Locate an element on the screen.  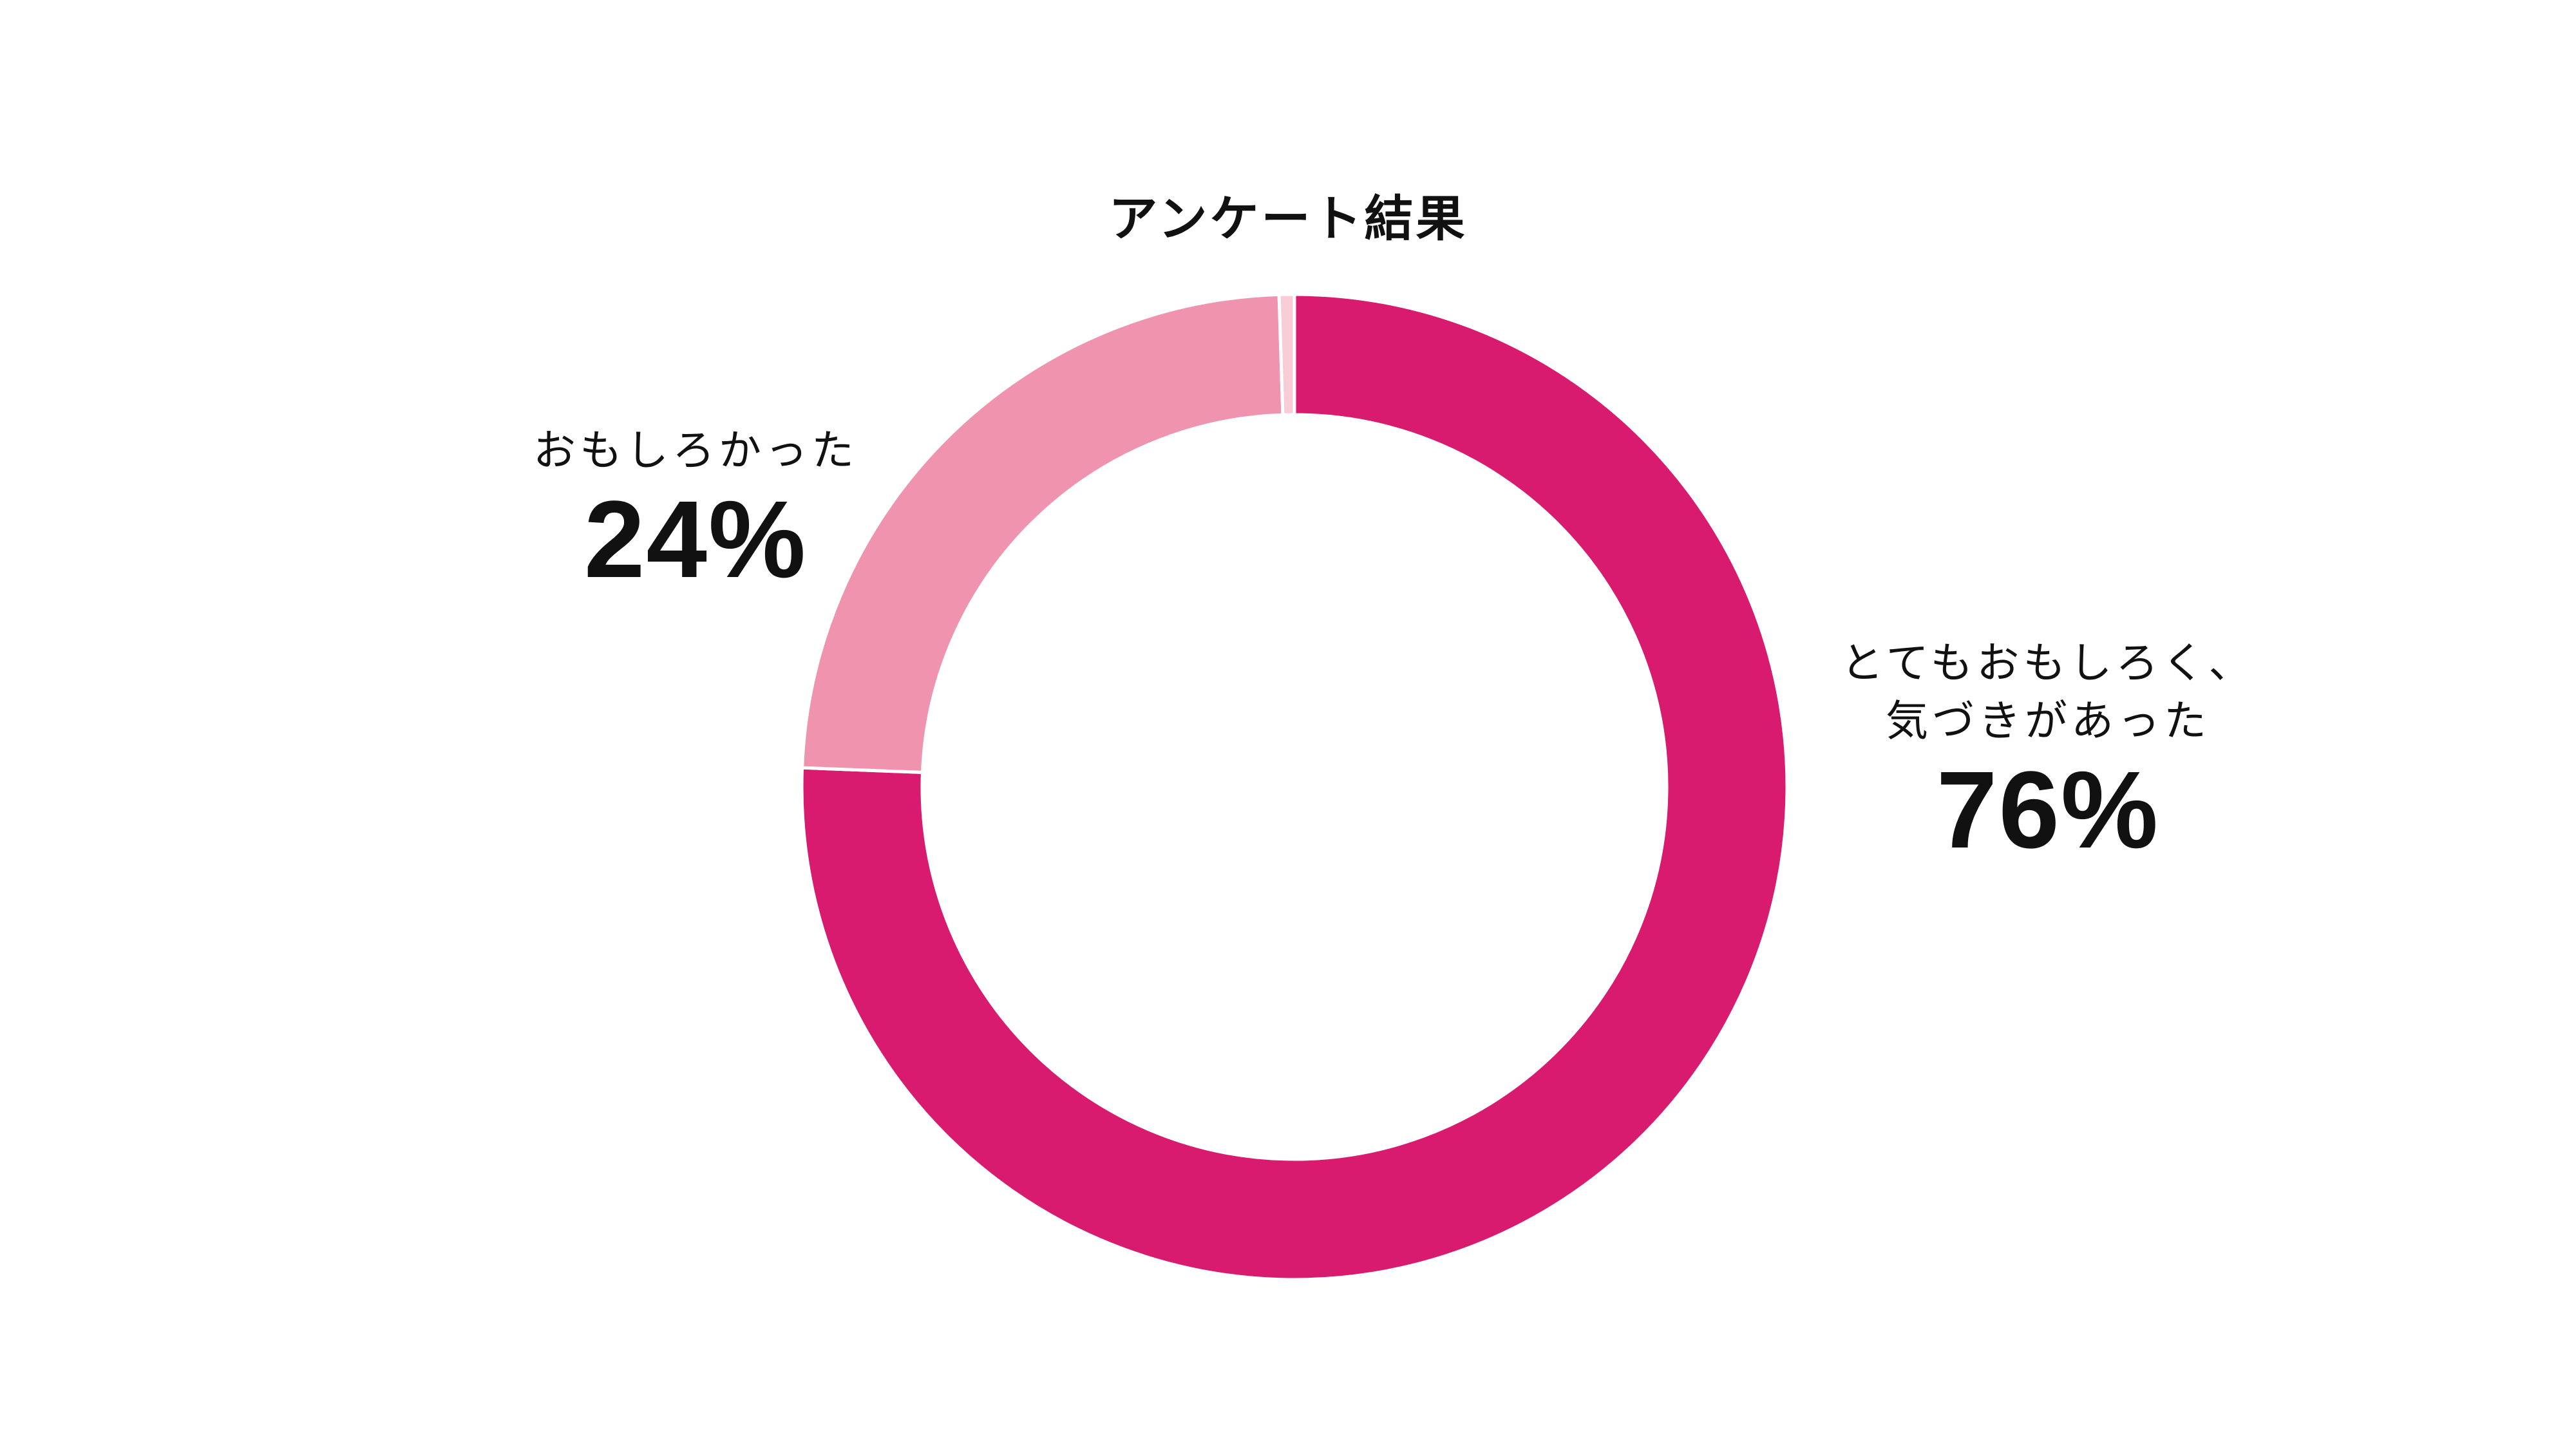
slice-label-name: おもしろかった is located at coordinates (695, 450).